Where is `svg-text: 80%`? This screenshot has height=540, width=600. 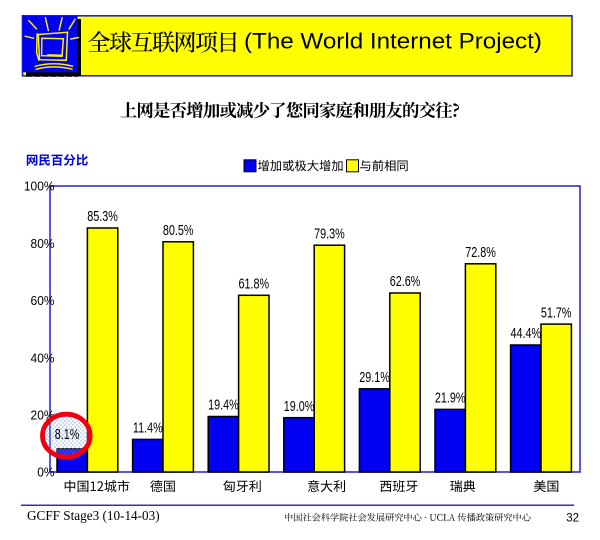 svg-text: 80% is located at coordinates (43, 243).